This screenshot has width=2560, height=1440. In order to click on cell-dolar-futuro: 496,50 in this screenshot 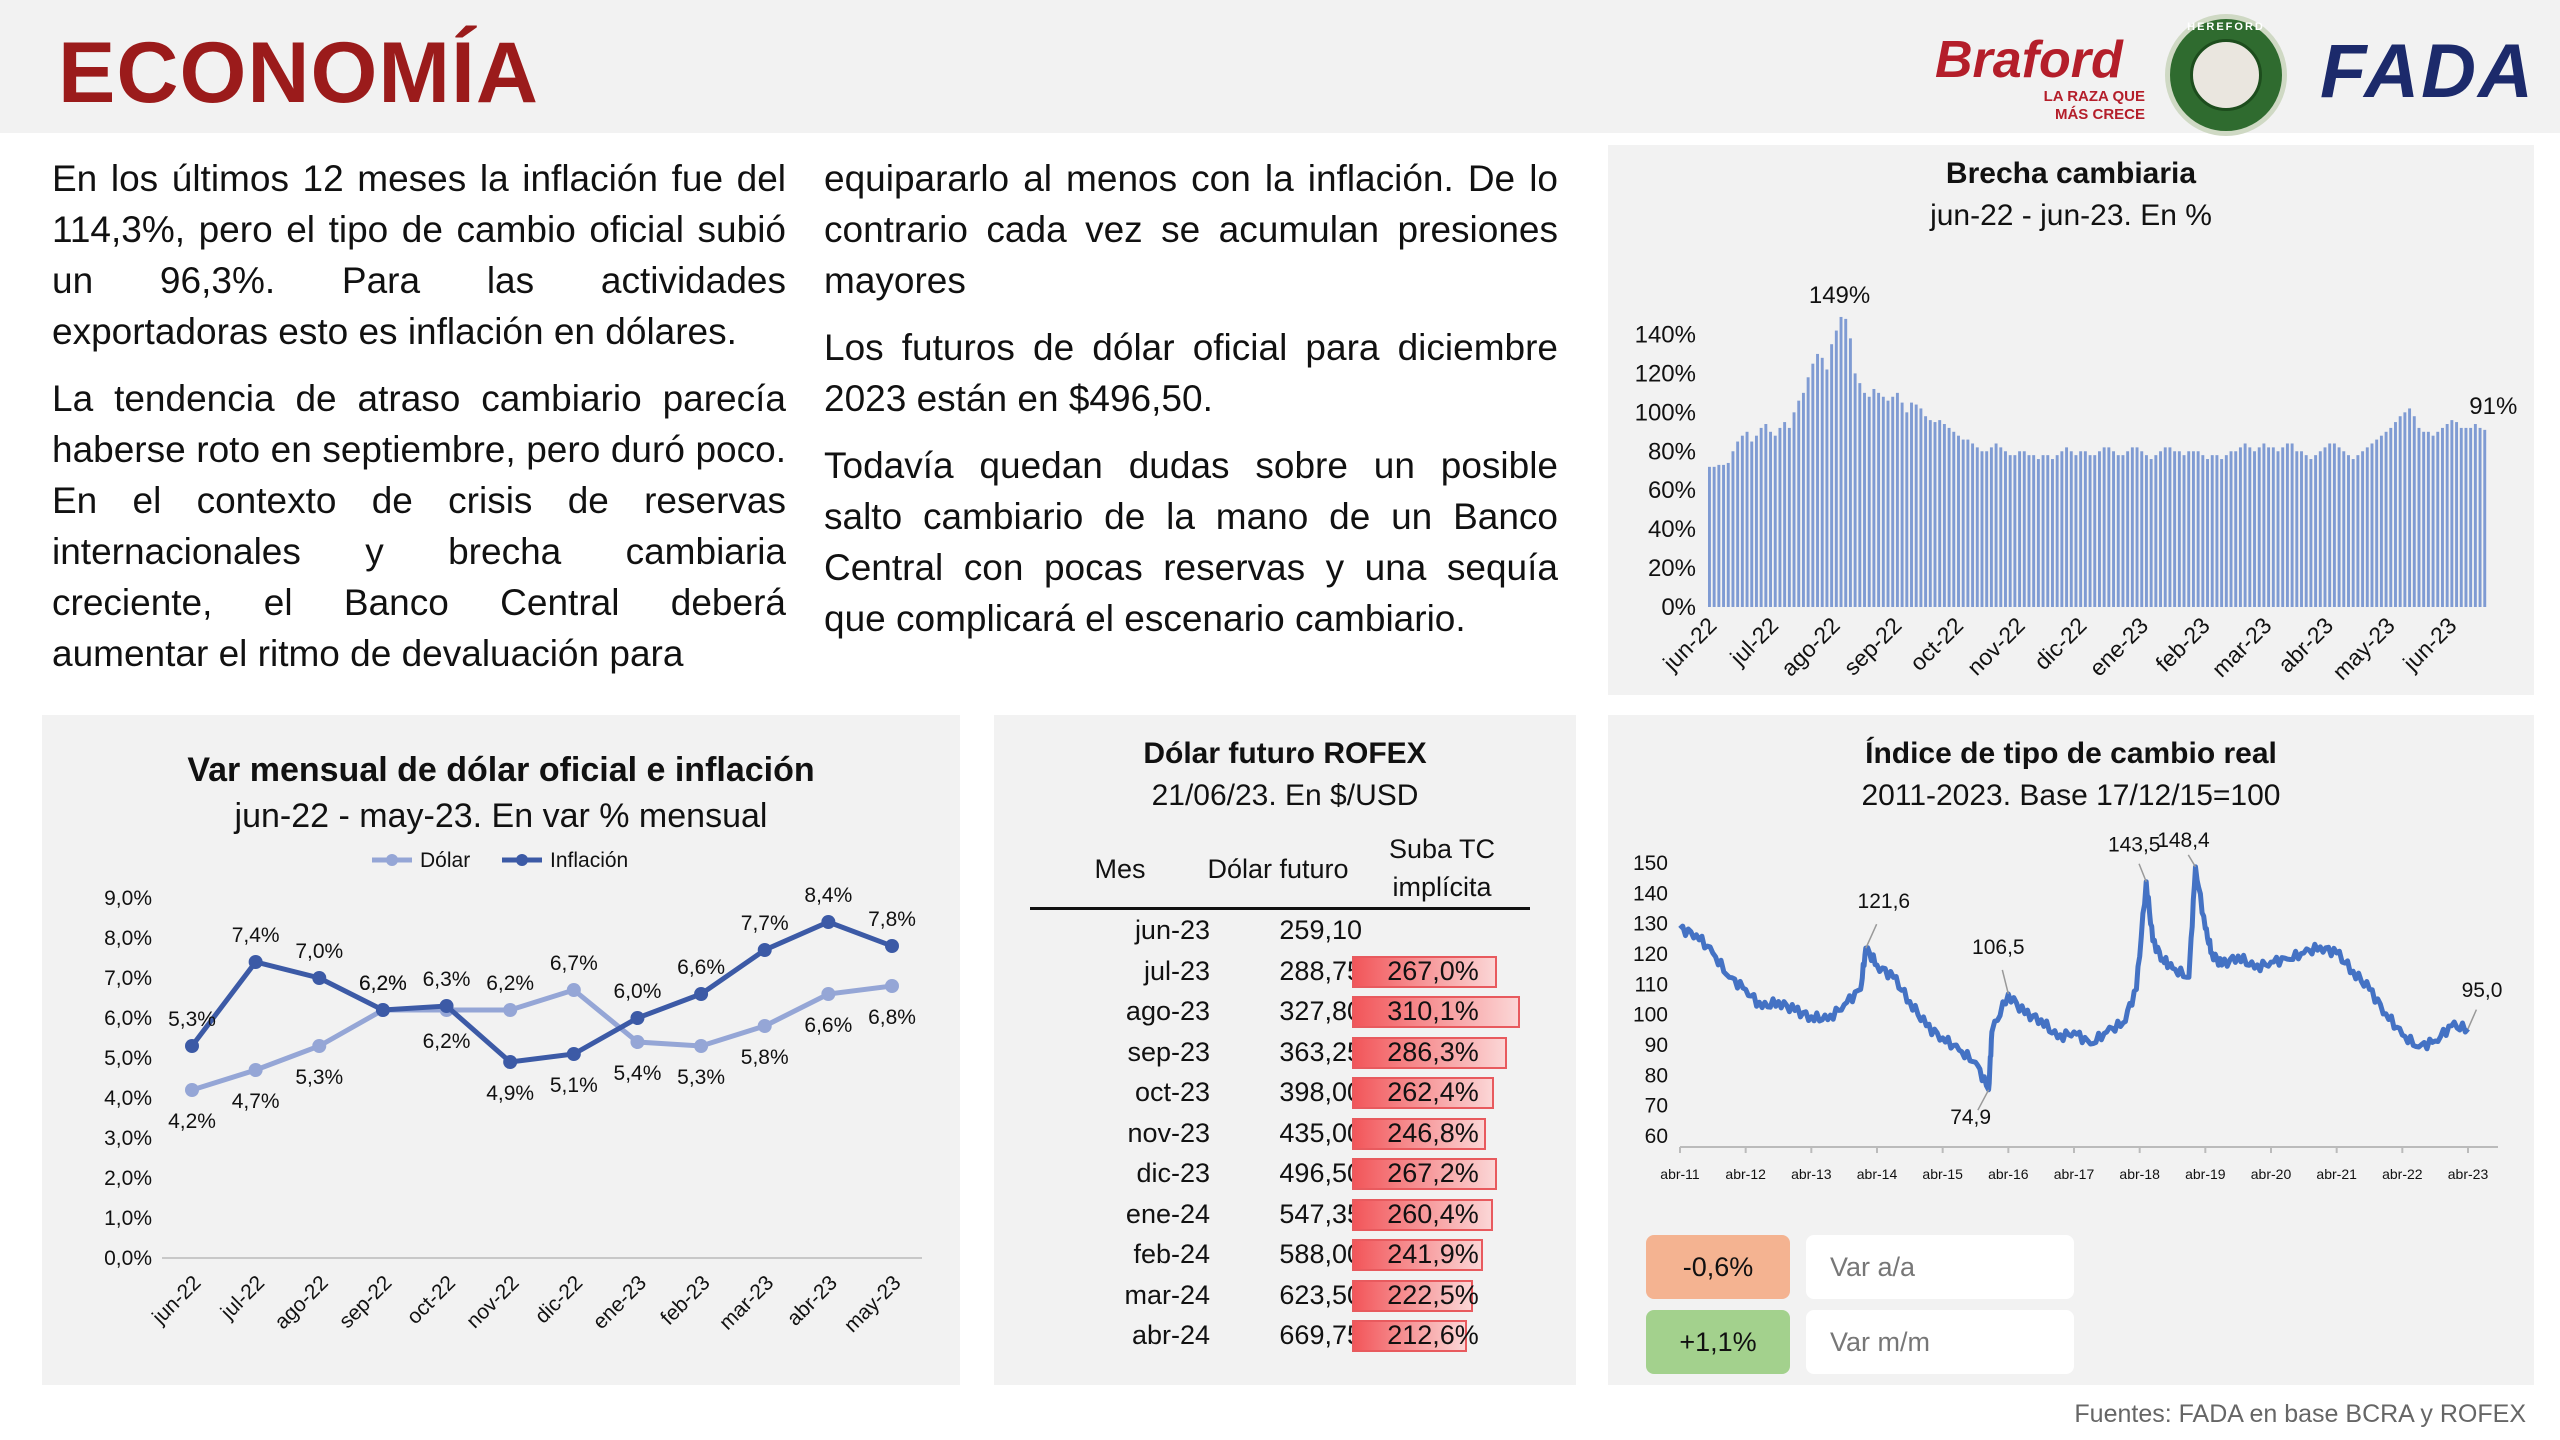, I will do `click(1320, 1173)`.